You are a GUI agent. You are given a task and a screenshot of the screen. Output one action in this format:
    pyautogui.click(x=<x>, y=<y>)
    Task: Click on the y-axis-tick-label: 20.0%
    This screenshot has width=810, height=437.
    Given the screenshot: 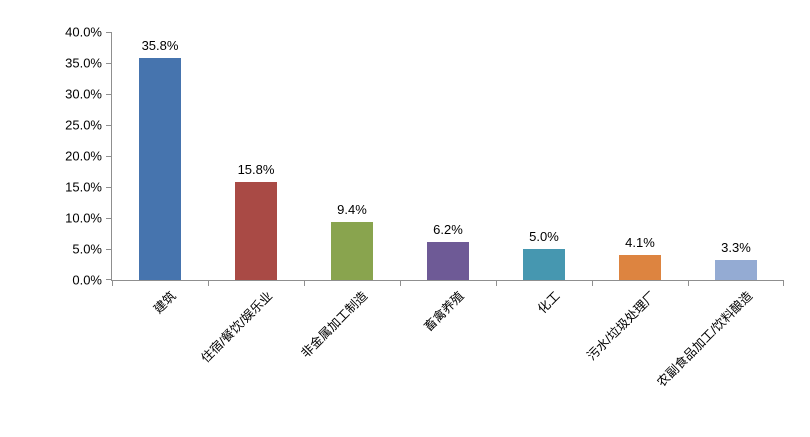 What is the action you would take?
    pyautogui.click(x=83, y=156)
    